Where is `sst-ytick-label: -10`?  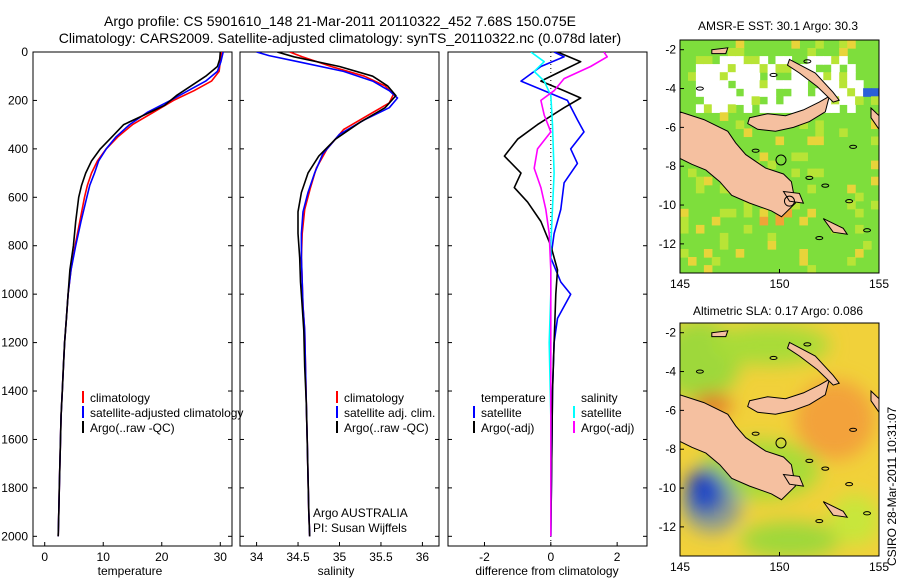
sst-ytick-label: -10 is located at coordinates (668, 205).